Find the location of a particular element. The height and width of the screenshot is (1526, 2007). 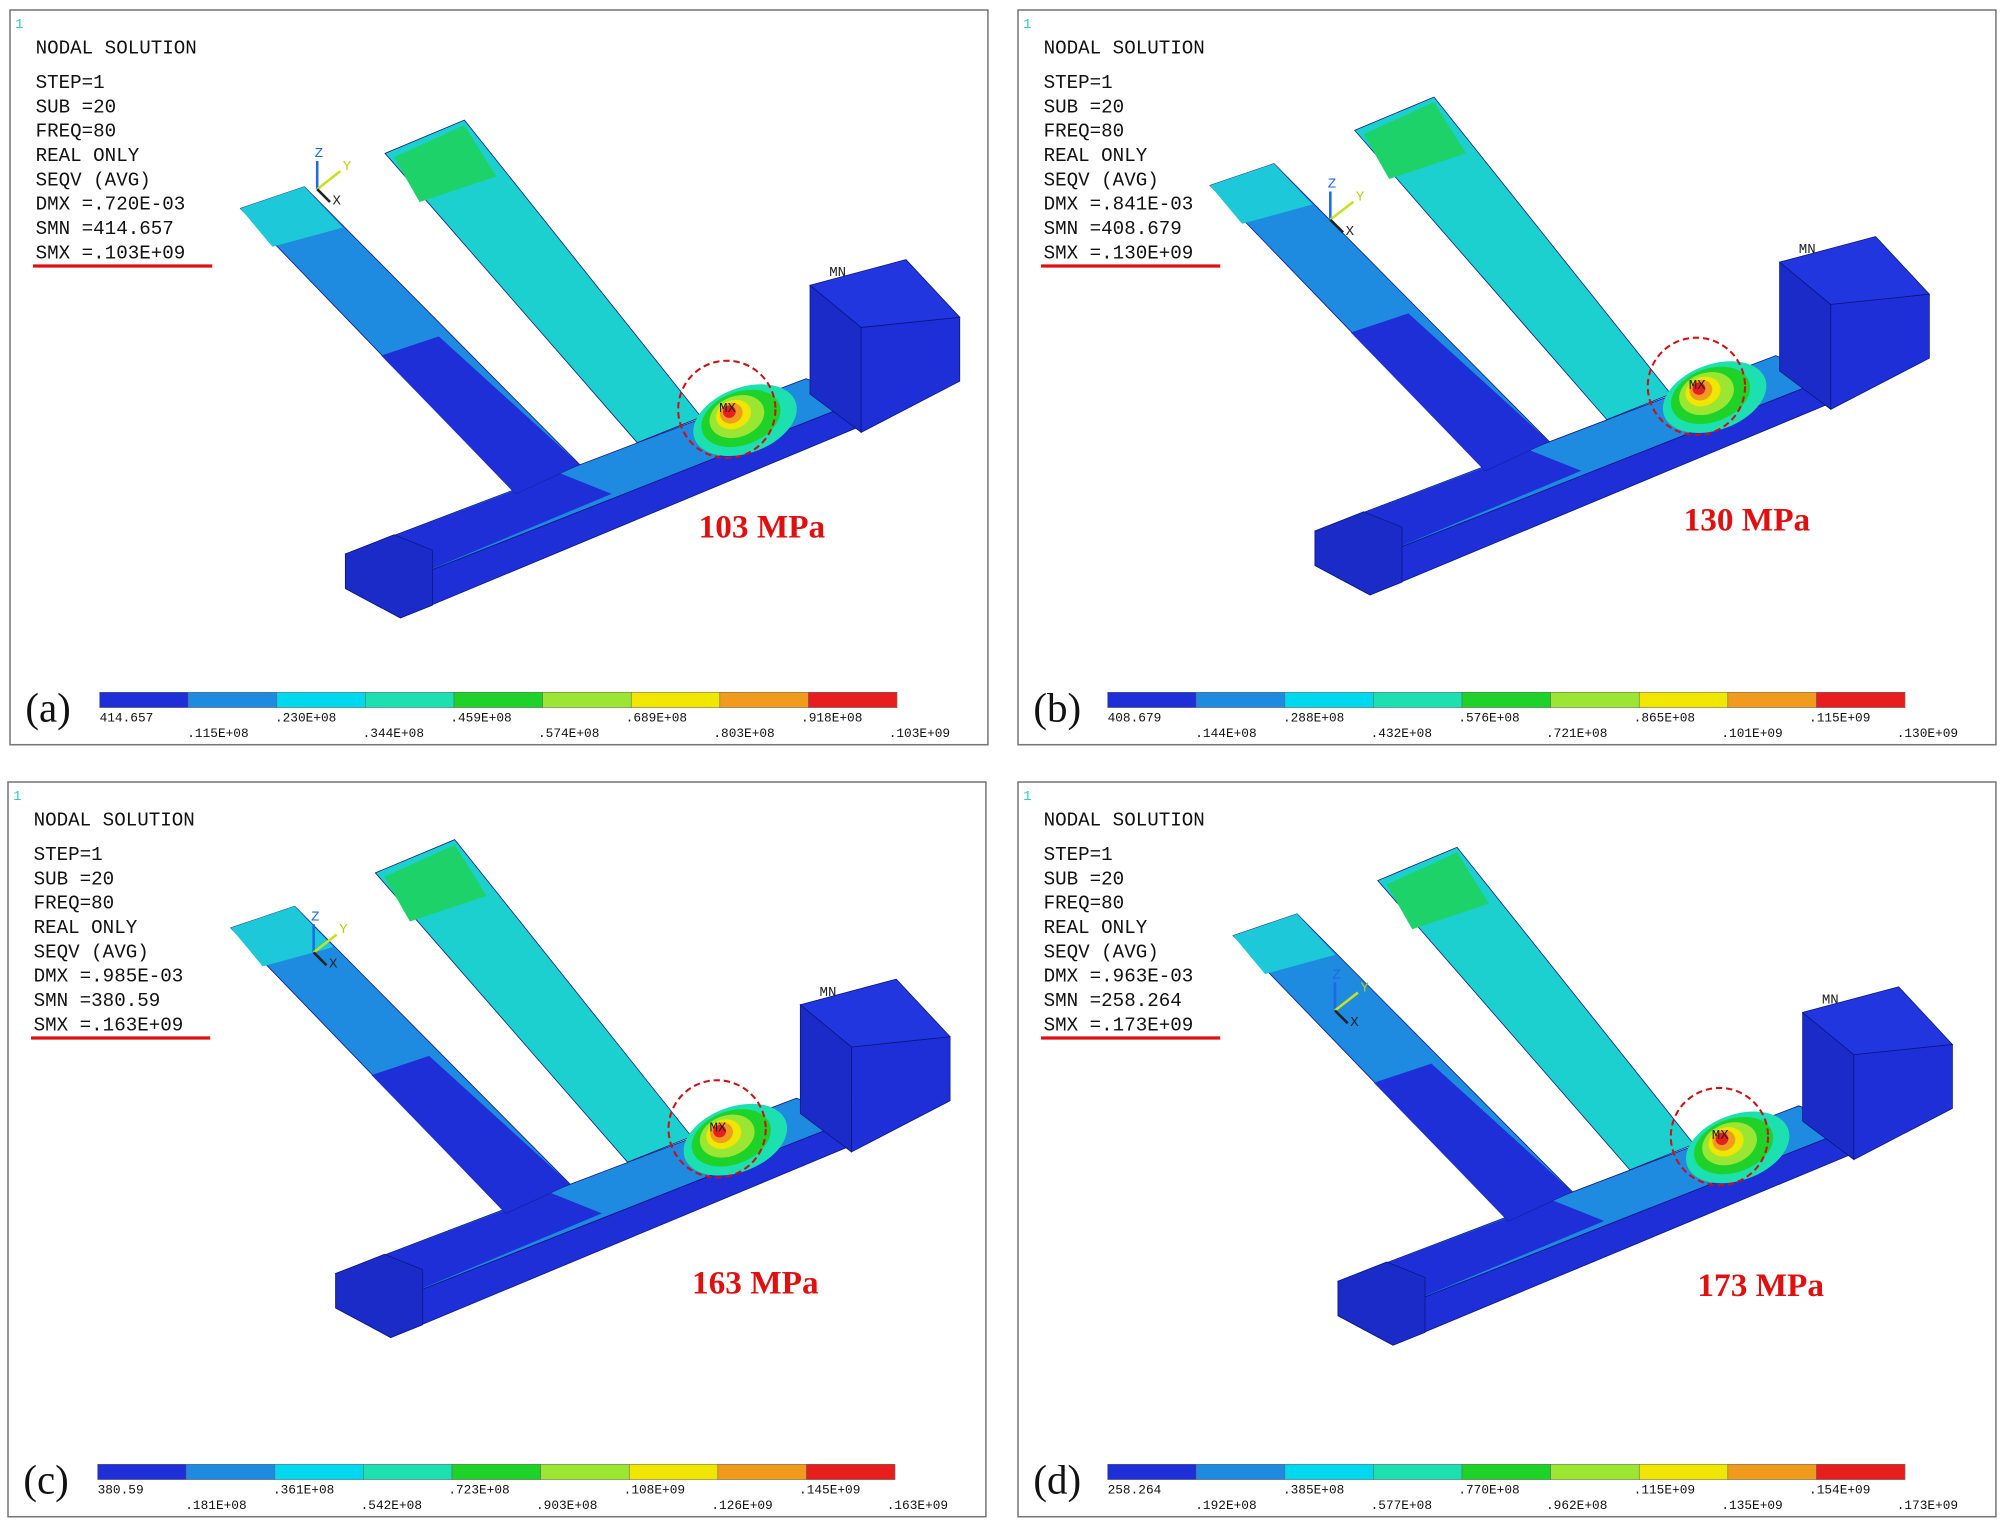

info-line: DMX =.720E-03 is located at coordinates (111, 205).